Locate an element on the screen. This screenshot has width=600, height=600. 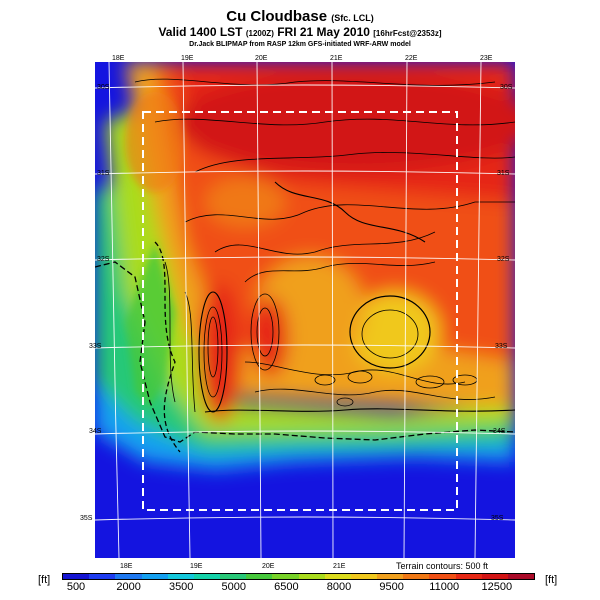
lon-label-top: 23E is located at coordinates (486, 58).